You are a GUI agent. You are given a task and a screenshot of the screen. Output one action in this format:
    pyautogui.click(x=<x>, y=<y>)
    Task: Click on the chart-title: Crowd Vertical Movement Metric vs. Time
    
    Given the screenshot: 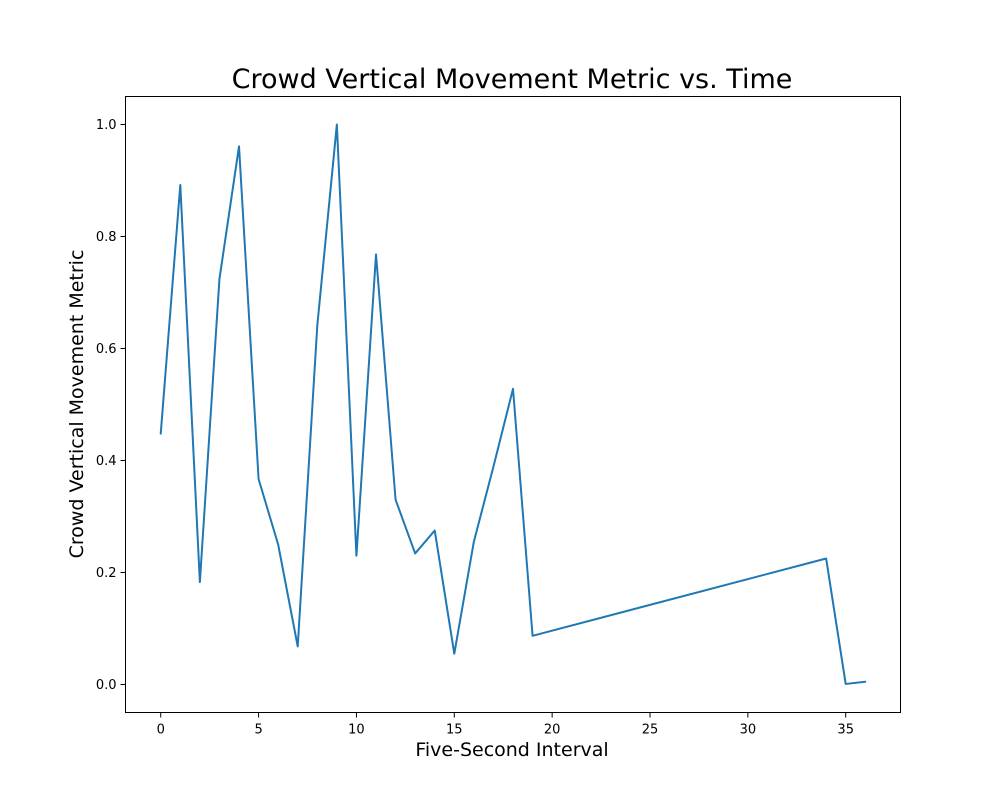 What is the action you would take?
    pyautogui.click(x=512, y=79)
    